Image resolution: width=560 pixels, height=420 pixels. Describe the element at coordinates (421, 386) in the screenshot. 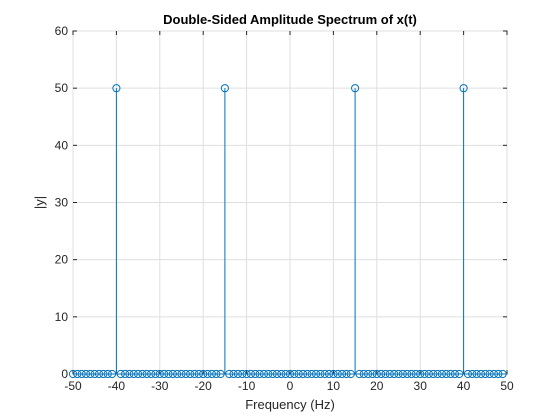

I see `x-tick-label: 30` at that location.